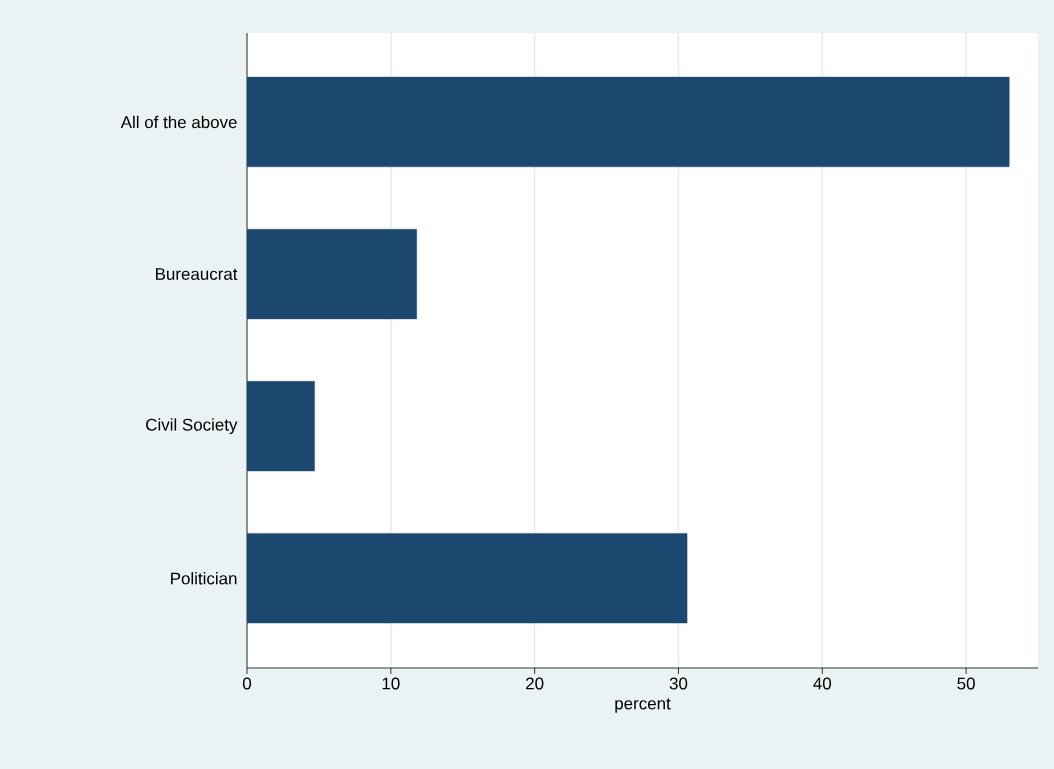 The height and width of the screenshot is (769, 1054). Describe the element at coordinates (535, 683) in the screenshot. I see `x-tick-label: 20` at that location.